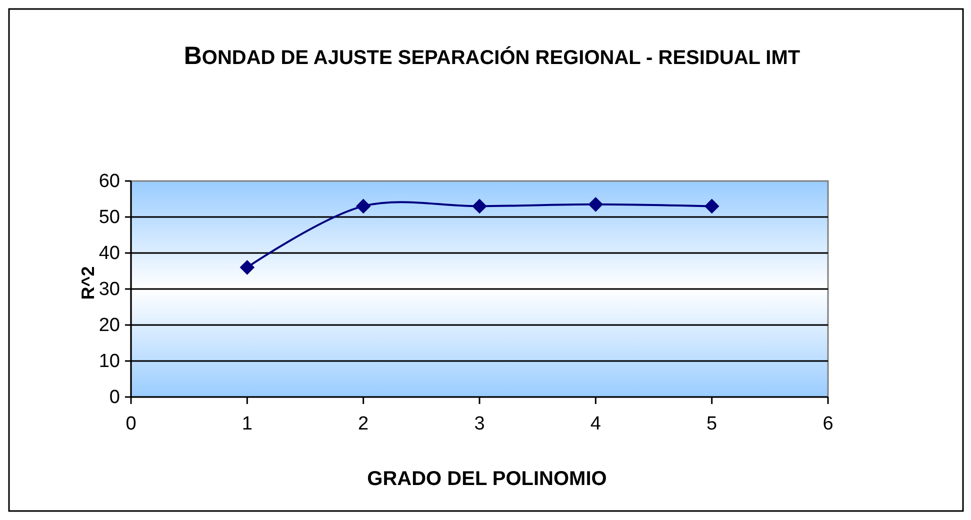 This screenshot has width=971, height=520. What do you see at coordinates (492, 56) in the screenshot?
I see `chart-title: BONDAD DE AJUSTE SEPARACIÓN REGIONAL - RESIDUAL IMT` at bounding box center [492, 56].